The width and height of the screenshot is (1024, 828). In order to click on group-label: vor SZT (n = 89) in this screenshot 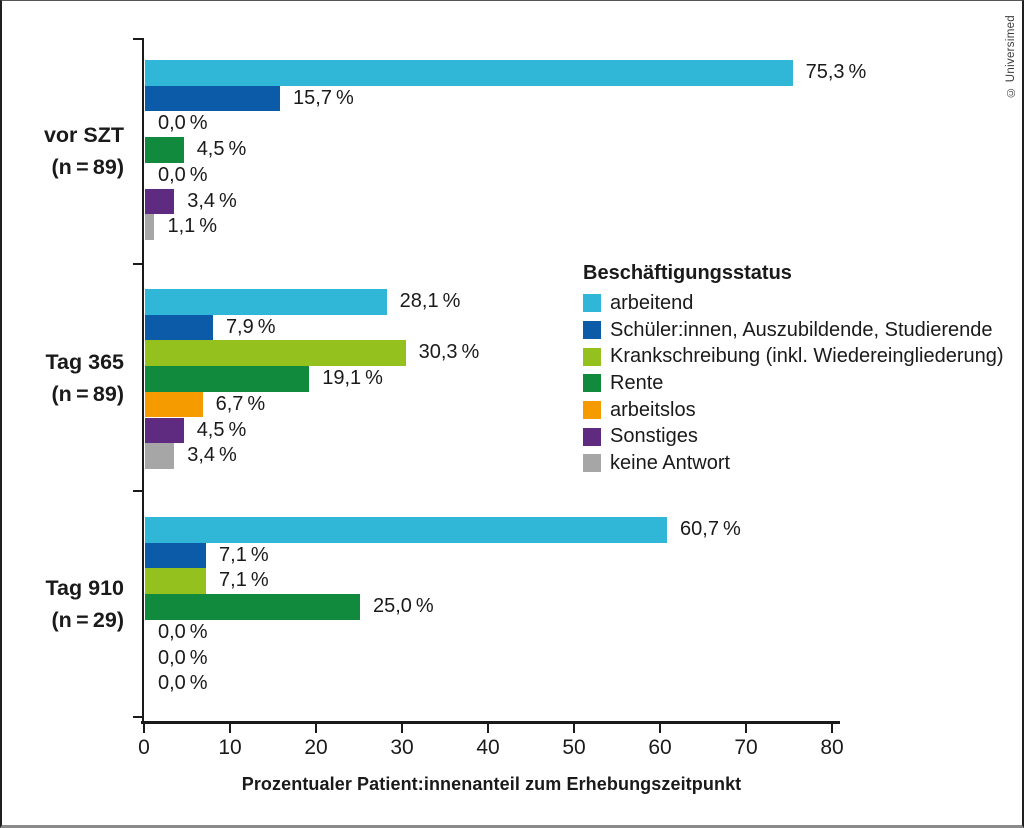, I will do `click(63, 151)`.